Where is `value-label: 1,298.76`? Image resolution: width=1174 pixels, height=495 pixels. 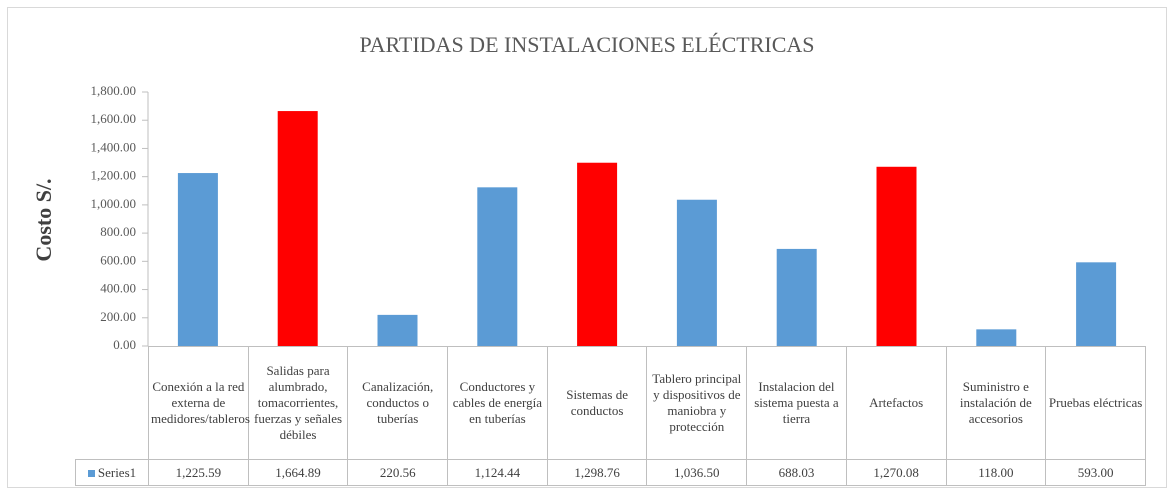
value-label: 1,298.76 is located at coordinates (597, 472).